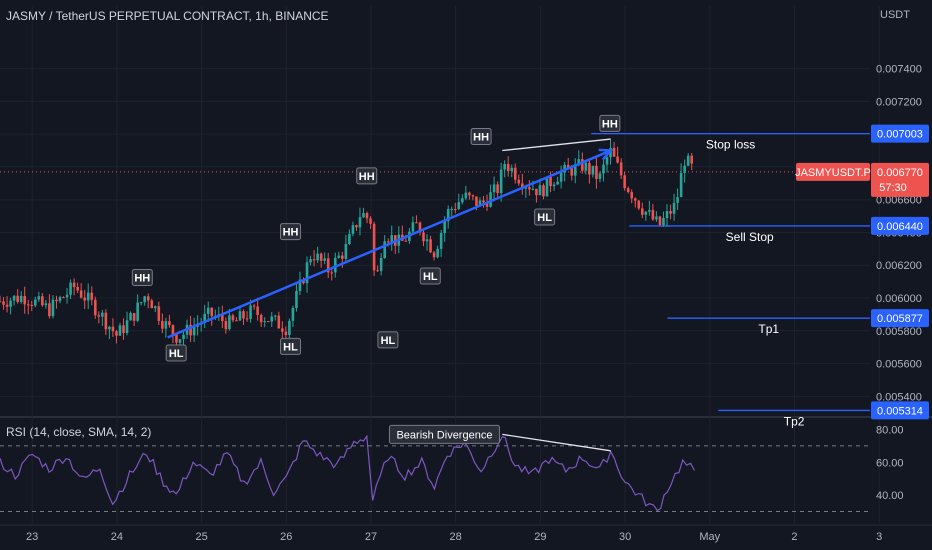  I want to click on bar-countdown: 57:30, so click(893, 188).